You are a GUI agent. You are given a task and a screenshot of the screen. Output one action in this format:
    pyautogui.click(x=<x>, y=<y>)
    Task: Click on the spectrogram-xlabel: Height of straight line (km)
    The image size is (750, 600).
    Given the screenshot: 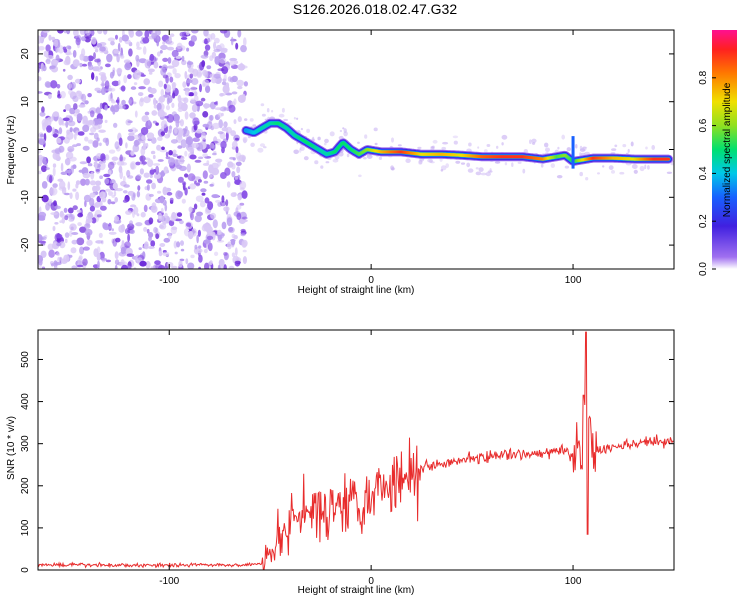 What is the action you would take?
    pyautogui.click(x=356, y=290)
    